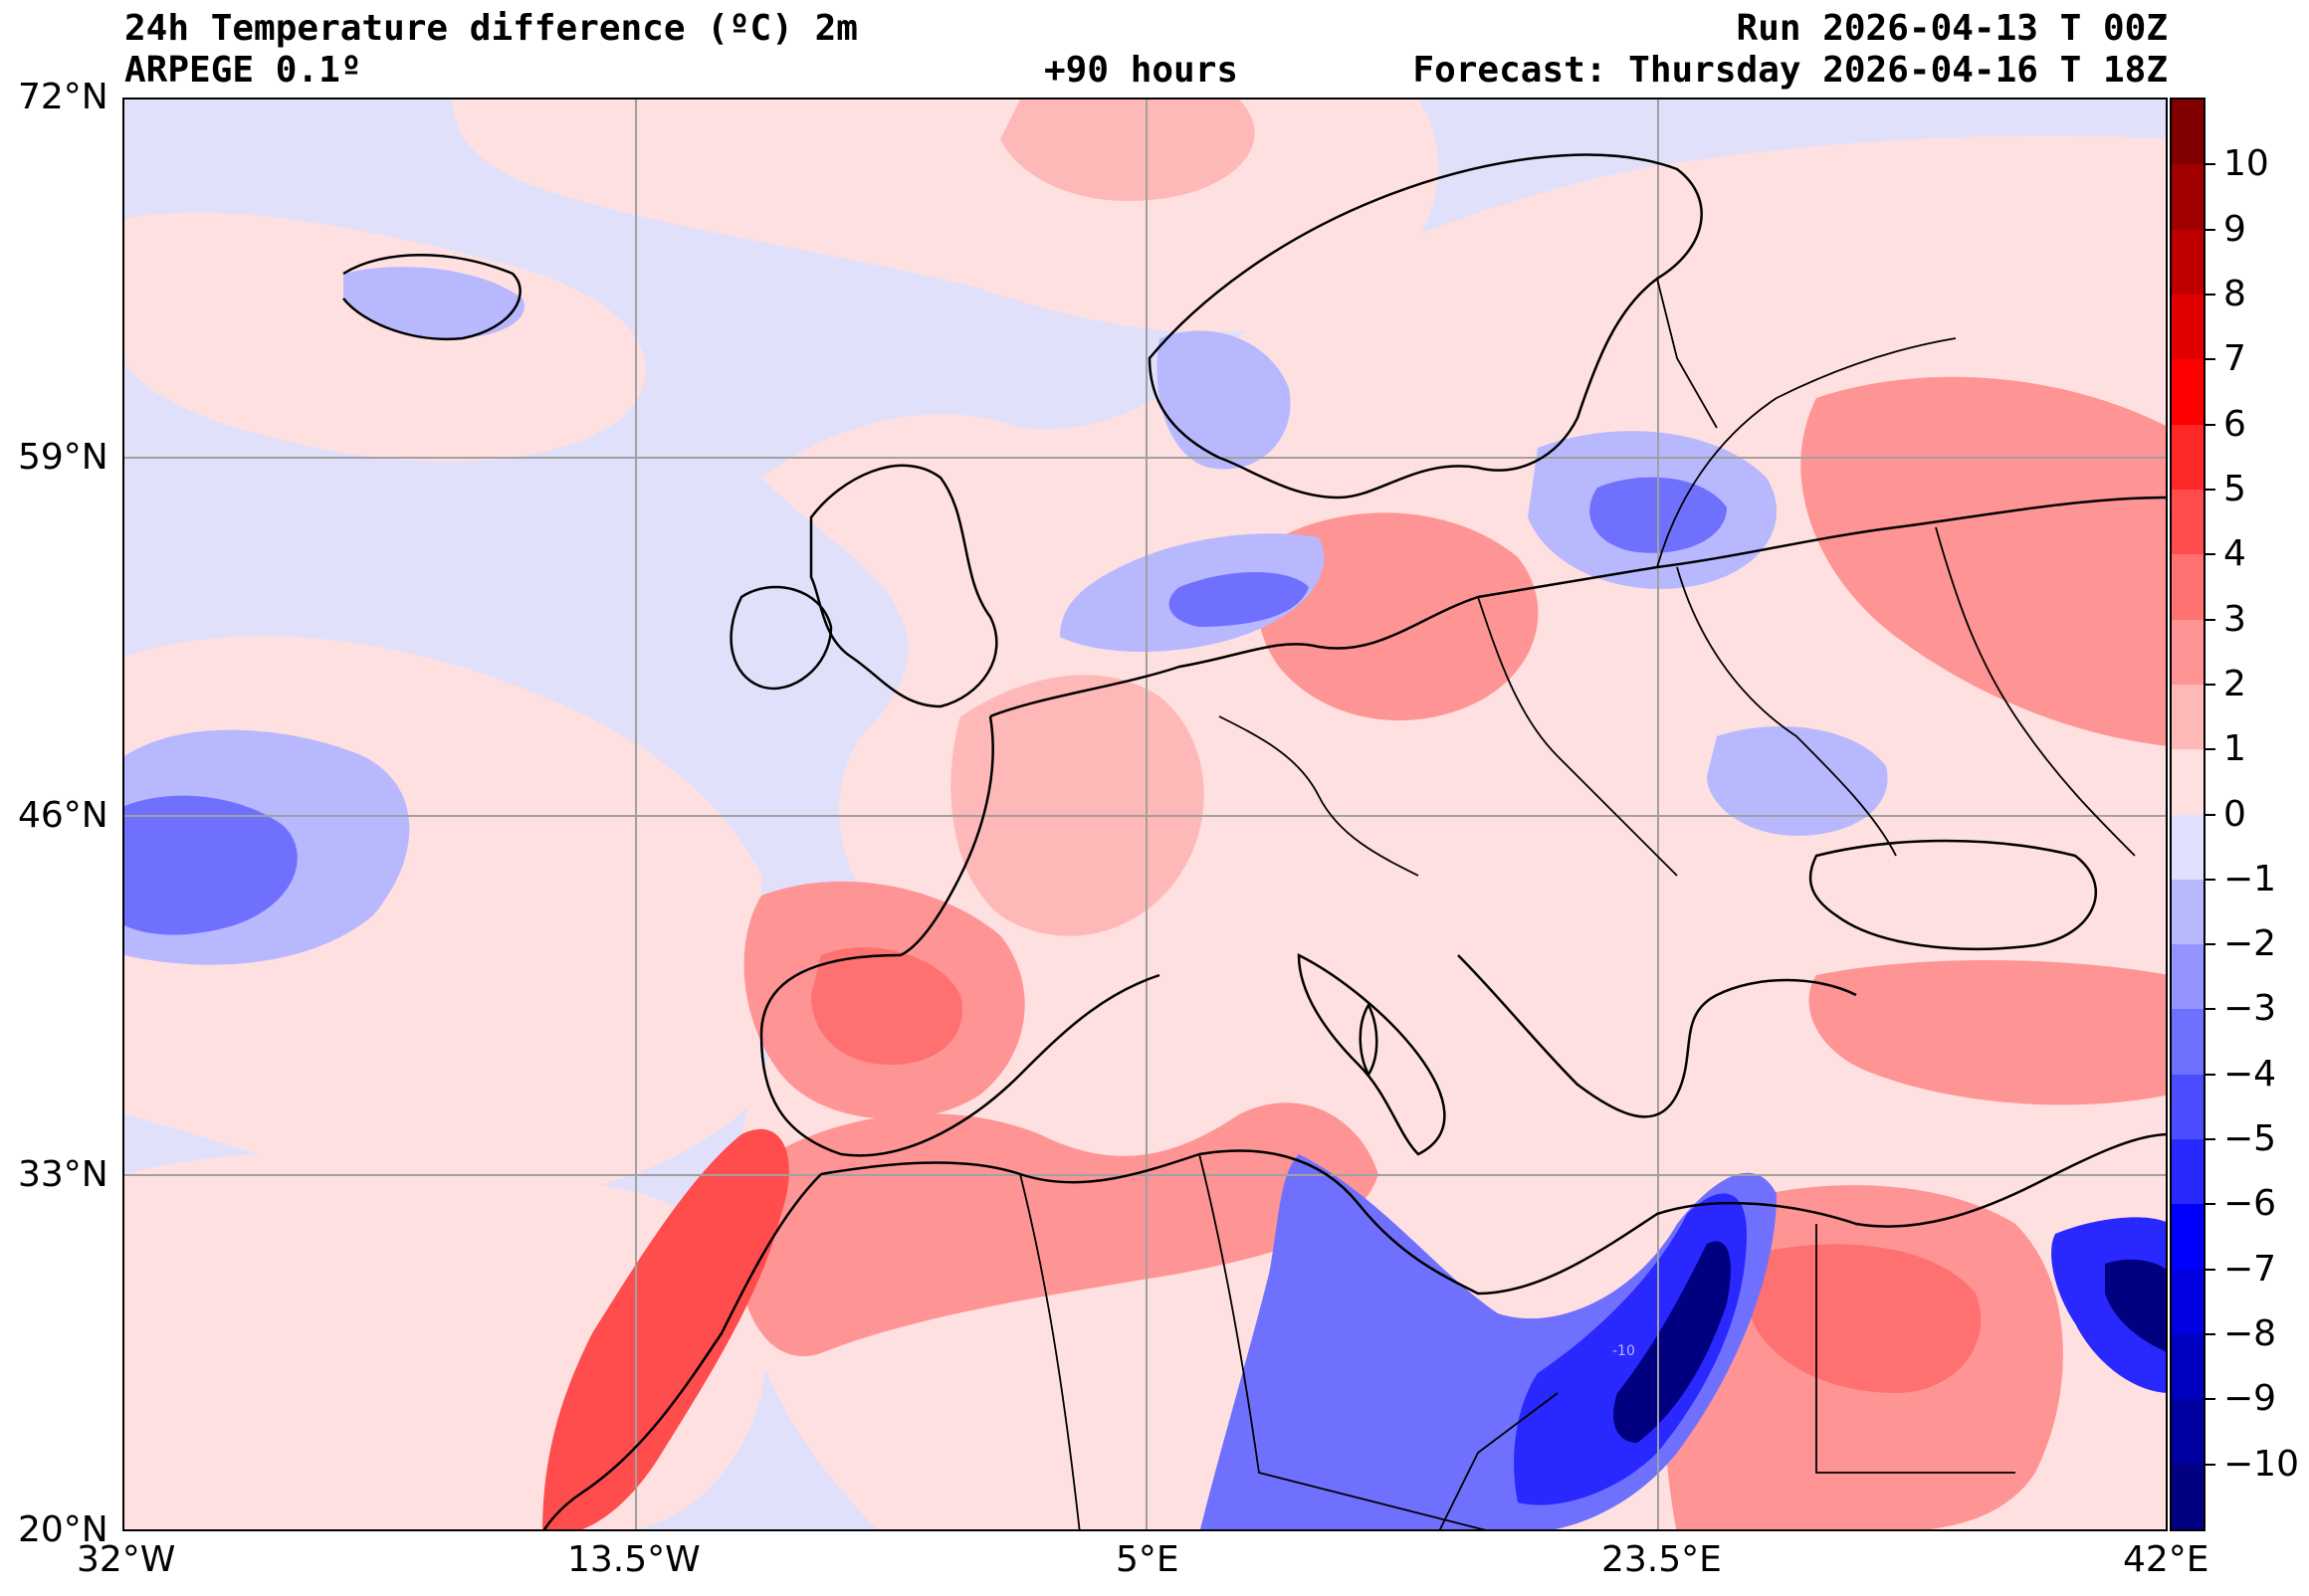 Image resolution: width=2309 pixels, height=1596 pixels. What do you see at coordinates (2234, 619) in the screenshot?
I see `colorbar-label: 3` at bounding box center [2234, 619].